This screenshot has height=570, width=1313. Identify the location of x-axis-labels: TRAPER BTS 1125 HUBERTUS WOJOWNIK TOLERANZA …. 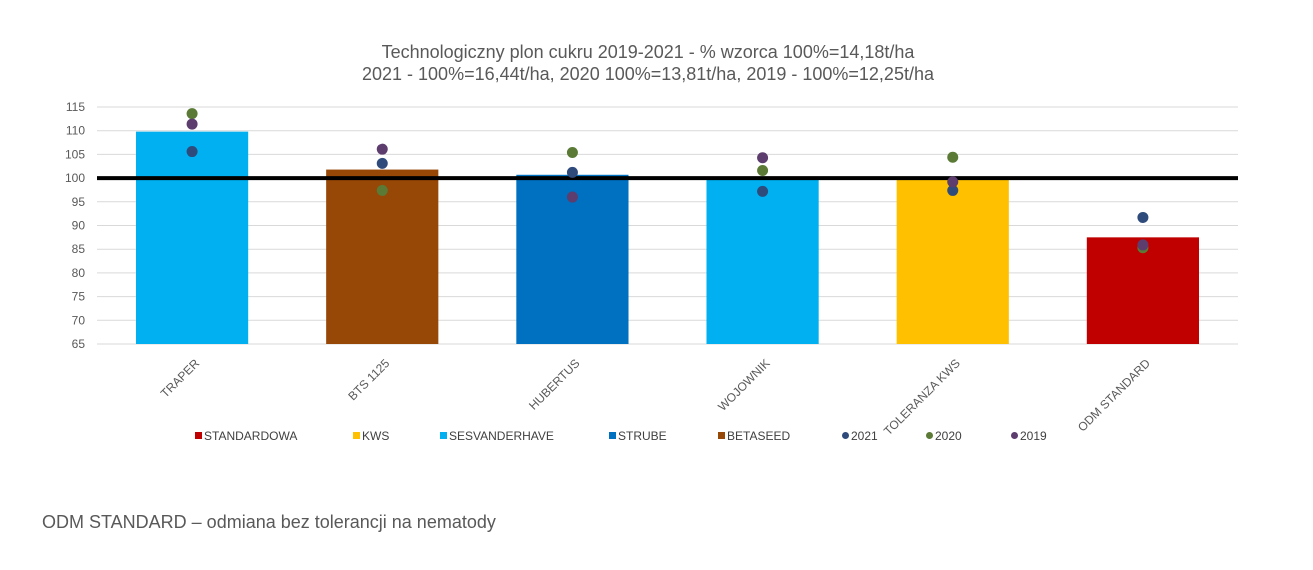
(655, 397).